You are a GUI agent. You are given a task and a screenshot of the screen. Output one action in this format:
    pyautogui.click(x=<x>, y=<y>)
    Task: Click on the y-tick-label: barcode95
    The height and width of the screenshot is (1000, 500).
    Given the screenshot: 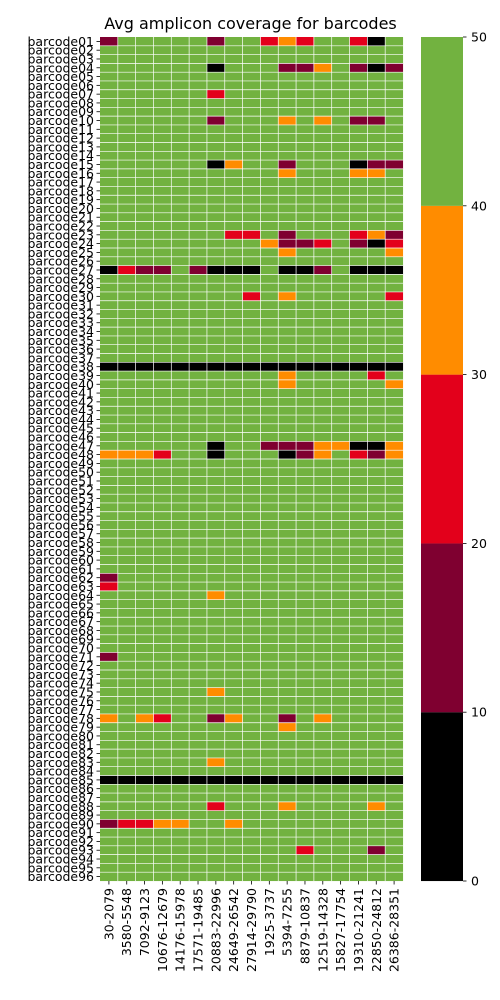 What is the action you would take?
    pyautogui.click(x=60, y=867)
    